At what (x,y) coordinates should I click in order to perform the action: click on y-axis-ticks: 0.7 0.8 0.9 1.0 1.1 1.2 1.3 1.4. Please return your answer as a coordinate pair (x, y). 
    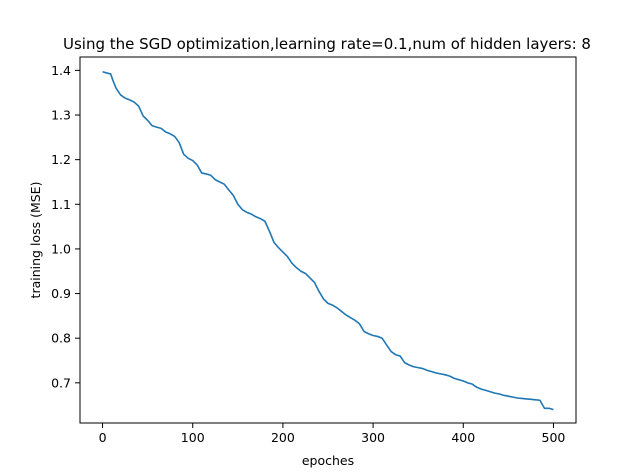
    Looking at the image, I should click on (65, 226).